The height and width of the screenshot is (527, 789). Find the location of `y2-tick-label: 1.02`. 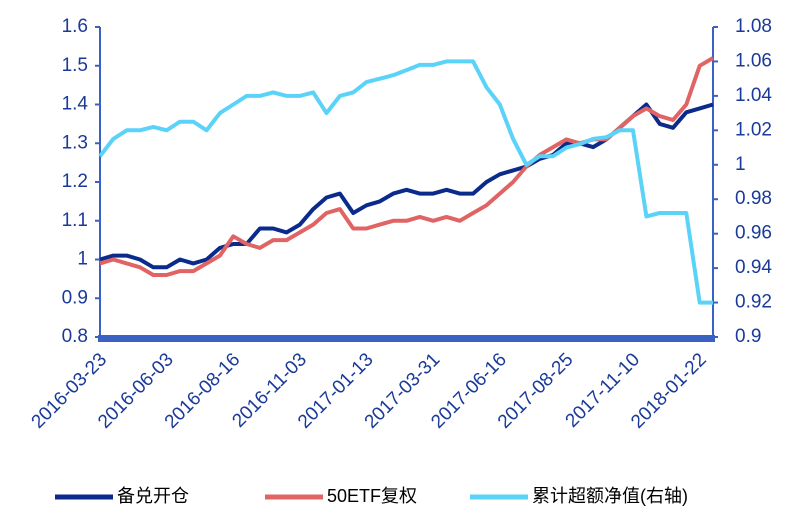

y2-tick-label: 1.02 is located at coordinates (753, 129).